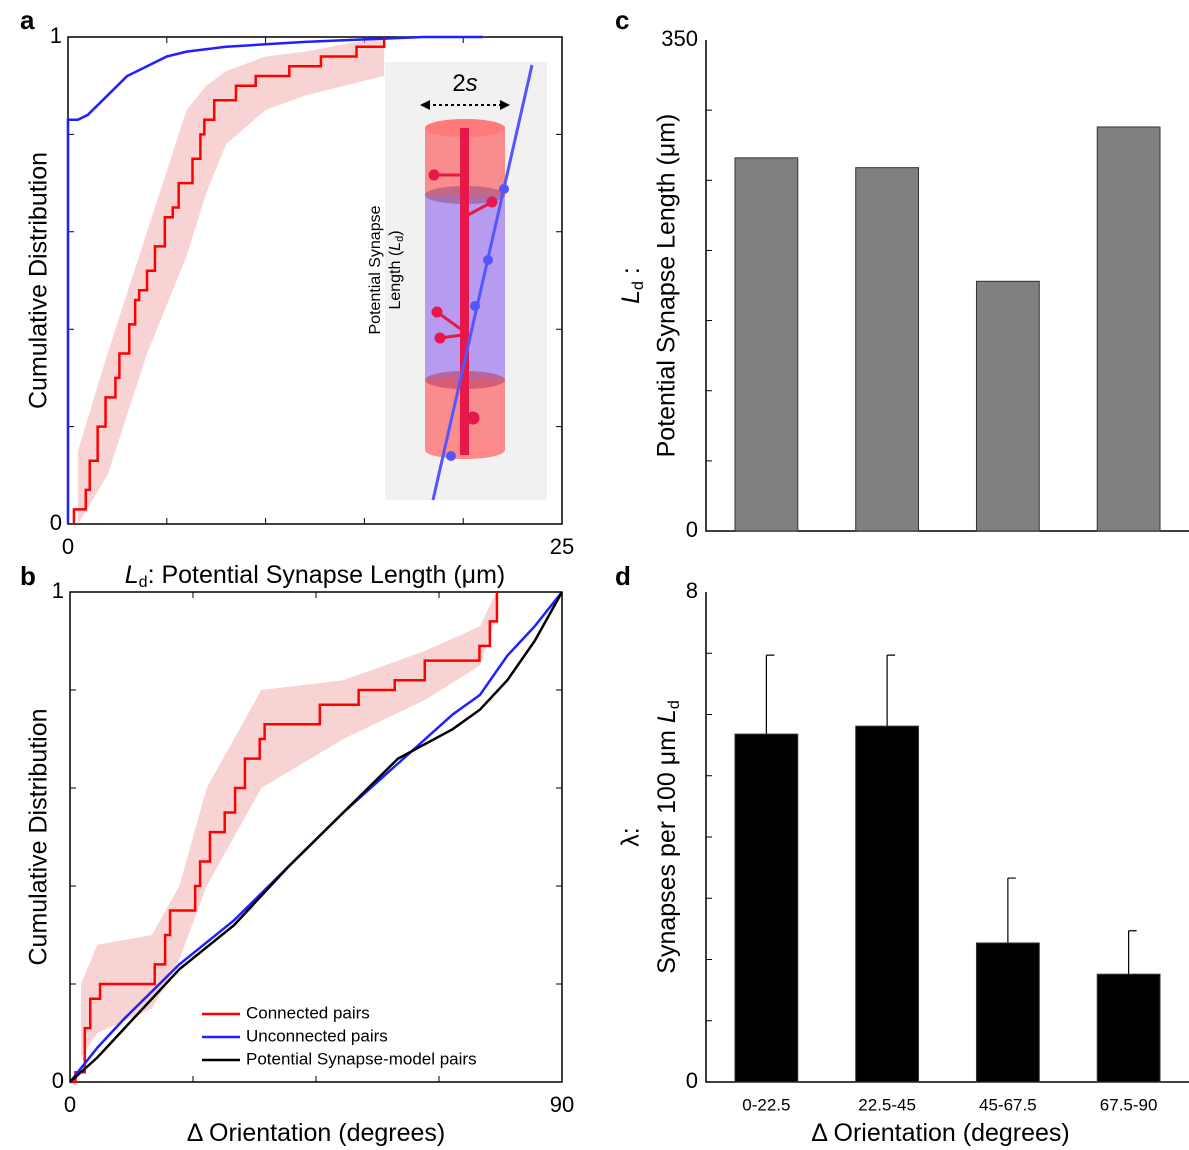 The height and width of the screenshot is (1150, 1189). What do you see at coordinates (622, 20) in the screenshot?
I see `panel-label: c` at bounding box center [622, 20].